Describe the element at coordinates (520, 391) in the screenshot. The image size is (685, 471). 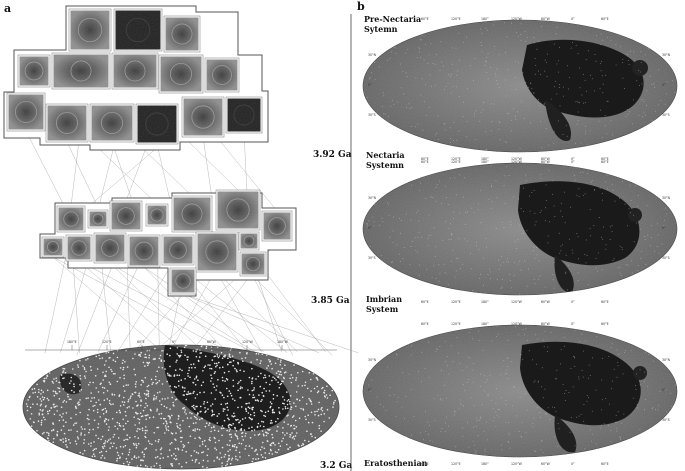
I see `moon-map-imbrian` at that location.